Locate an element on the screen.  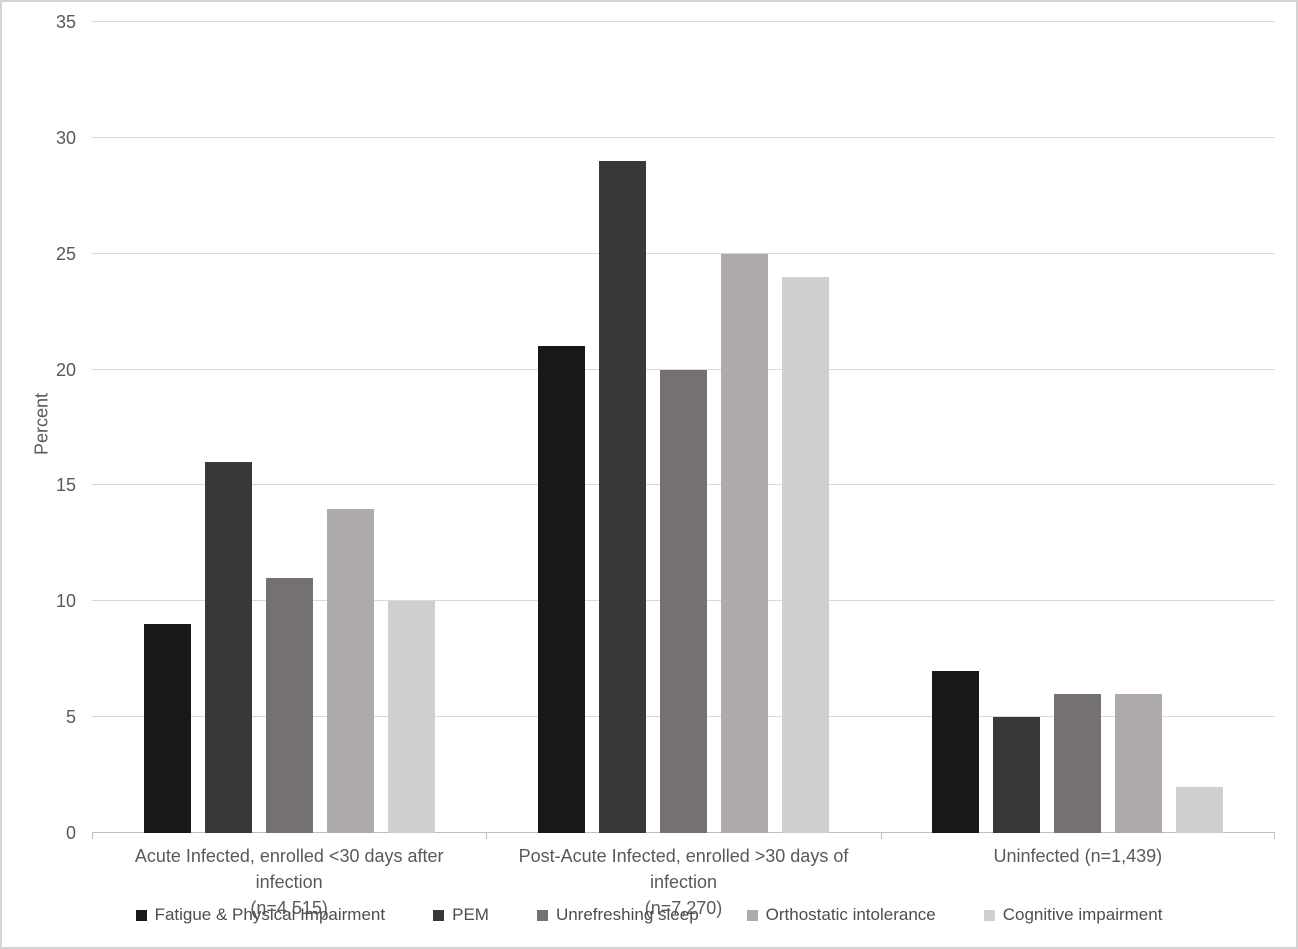
y-tick-label-15: 15 is located at coordinates (65, 485).